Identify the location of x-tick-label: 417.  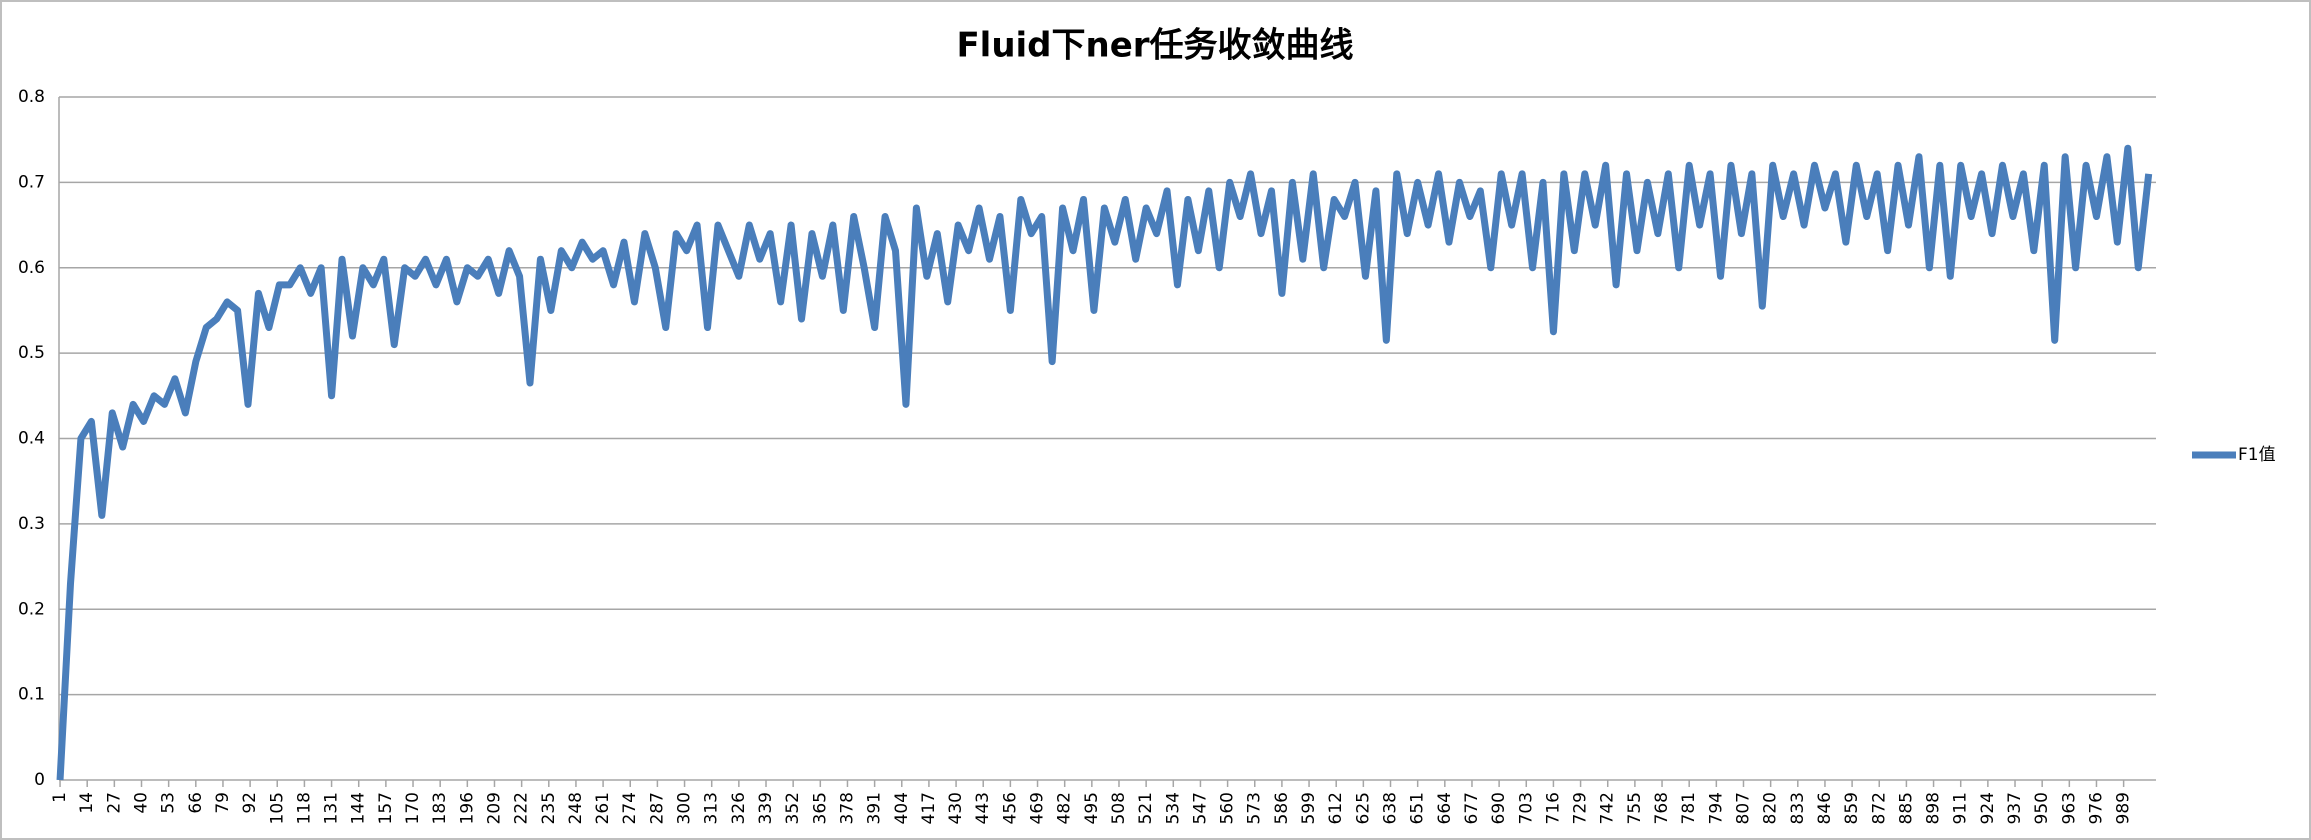
(929, 808).